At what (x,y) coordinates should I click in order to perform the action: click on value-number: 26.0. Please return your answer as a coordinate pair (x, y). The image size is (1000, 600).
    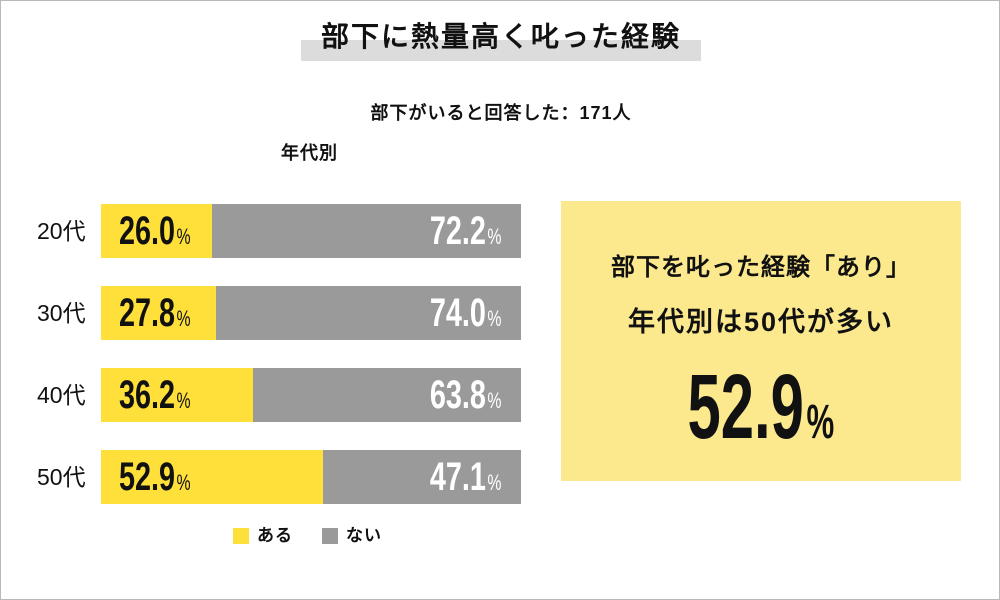
    Looking at the image, I should click on (147, 231).